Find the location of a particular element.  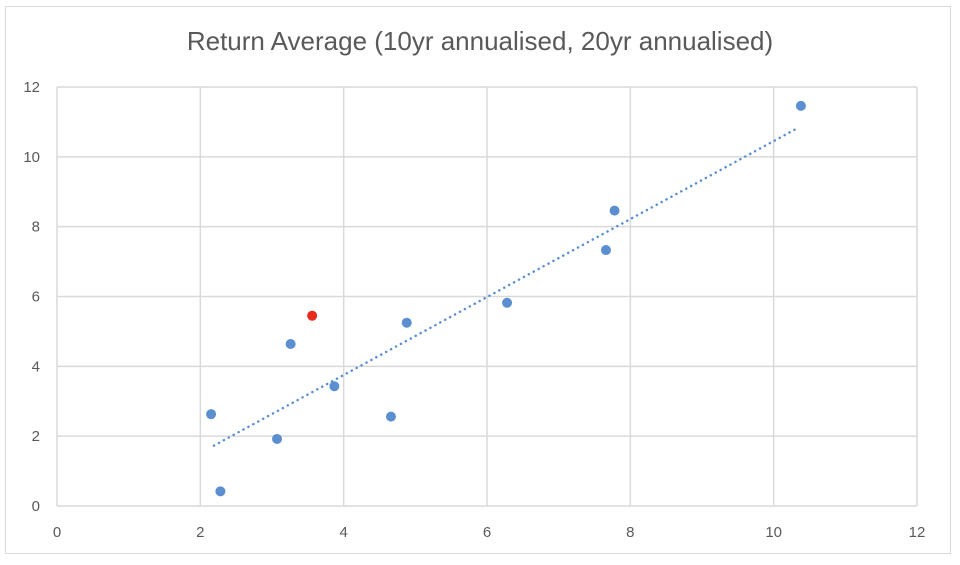

x-tick-label: 0 is located at coordinates (57, 532).